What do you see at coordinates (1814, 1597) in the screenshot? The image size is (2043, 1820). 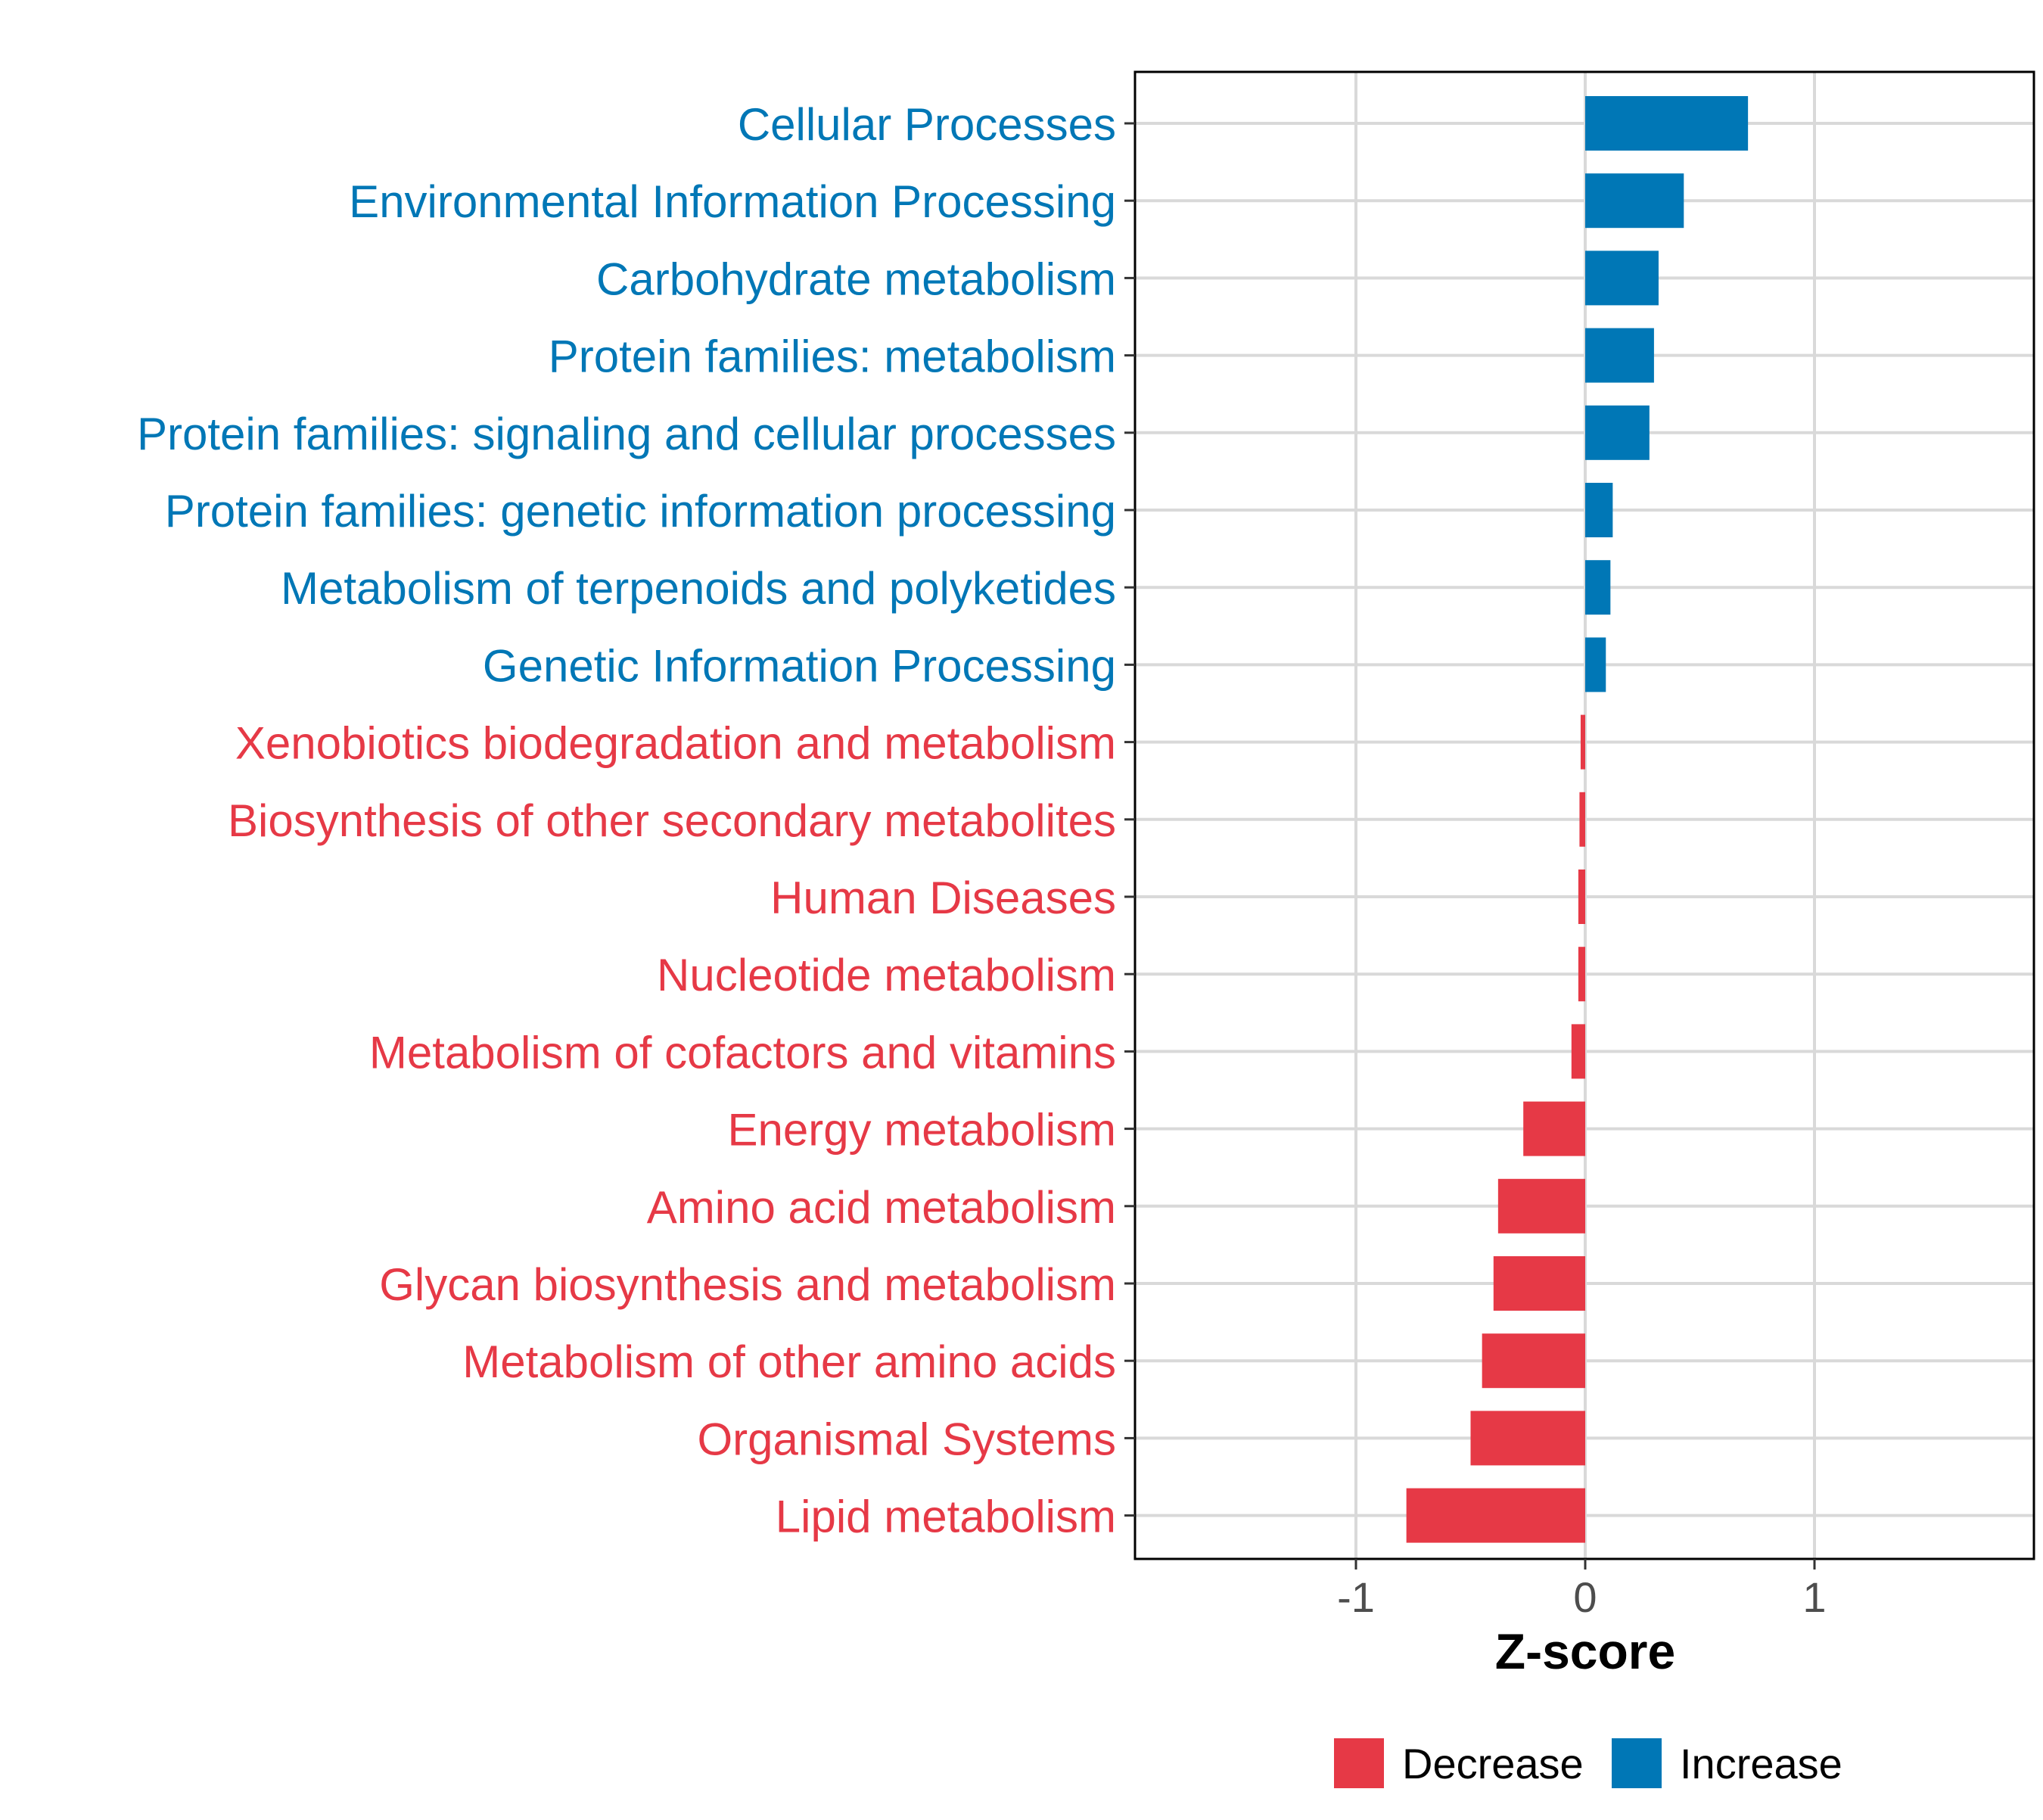 I see `x-tick-label: 1` at bounding box center [1814, 1597].